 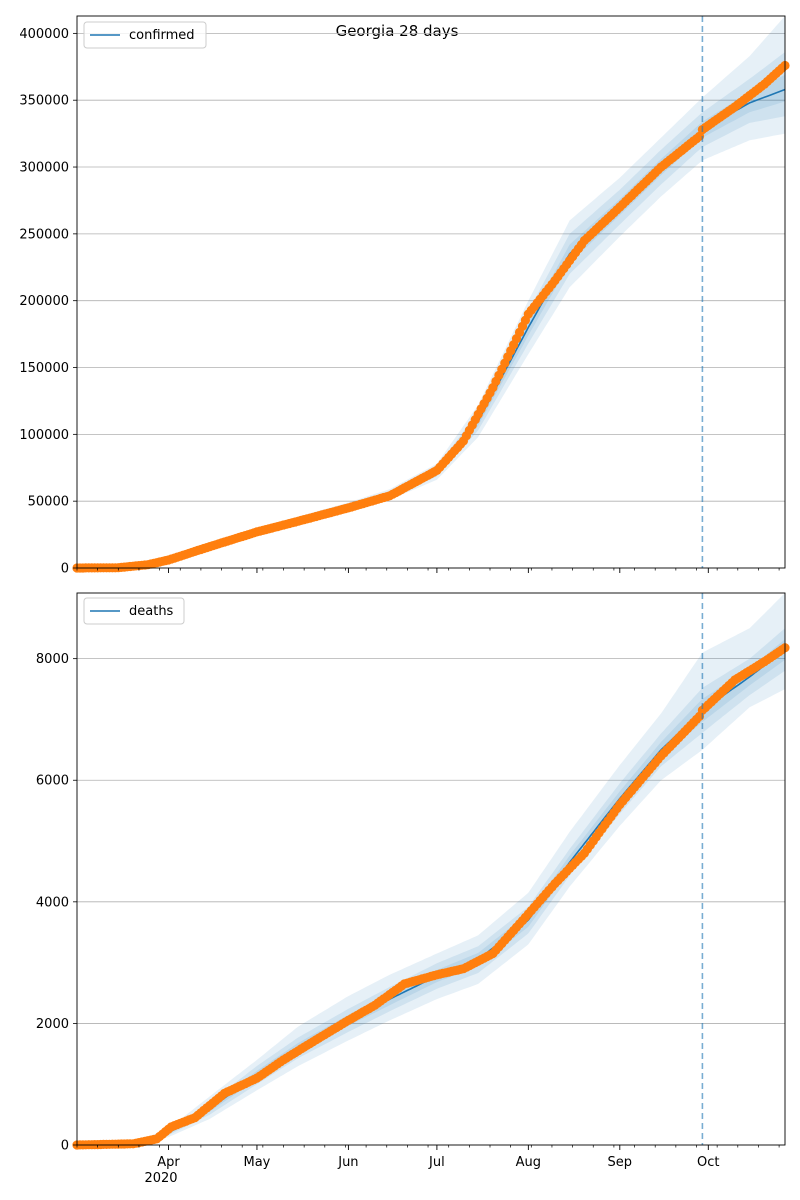 What do you see at coordinates (151, 611) in the screenshot?
I see `legend-label-deaths: deaths` at bounding box center [151, 611].